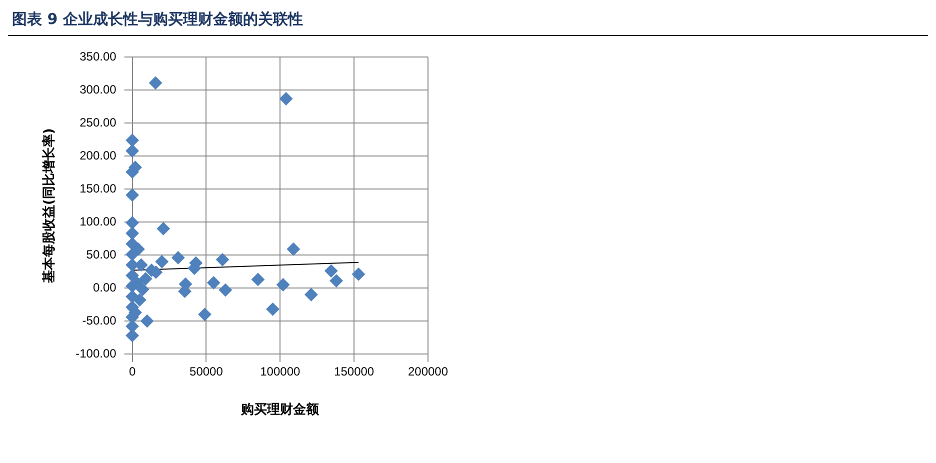 This screenshot has width=936, height=463. What do you see at coordinates (468, 22) in the screenshot?
I see `chart-title: 图表 9 企业成长性与购买理财金额的关联性` at bounding box center [468, 22].